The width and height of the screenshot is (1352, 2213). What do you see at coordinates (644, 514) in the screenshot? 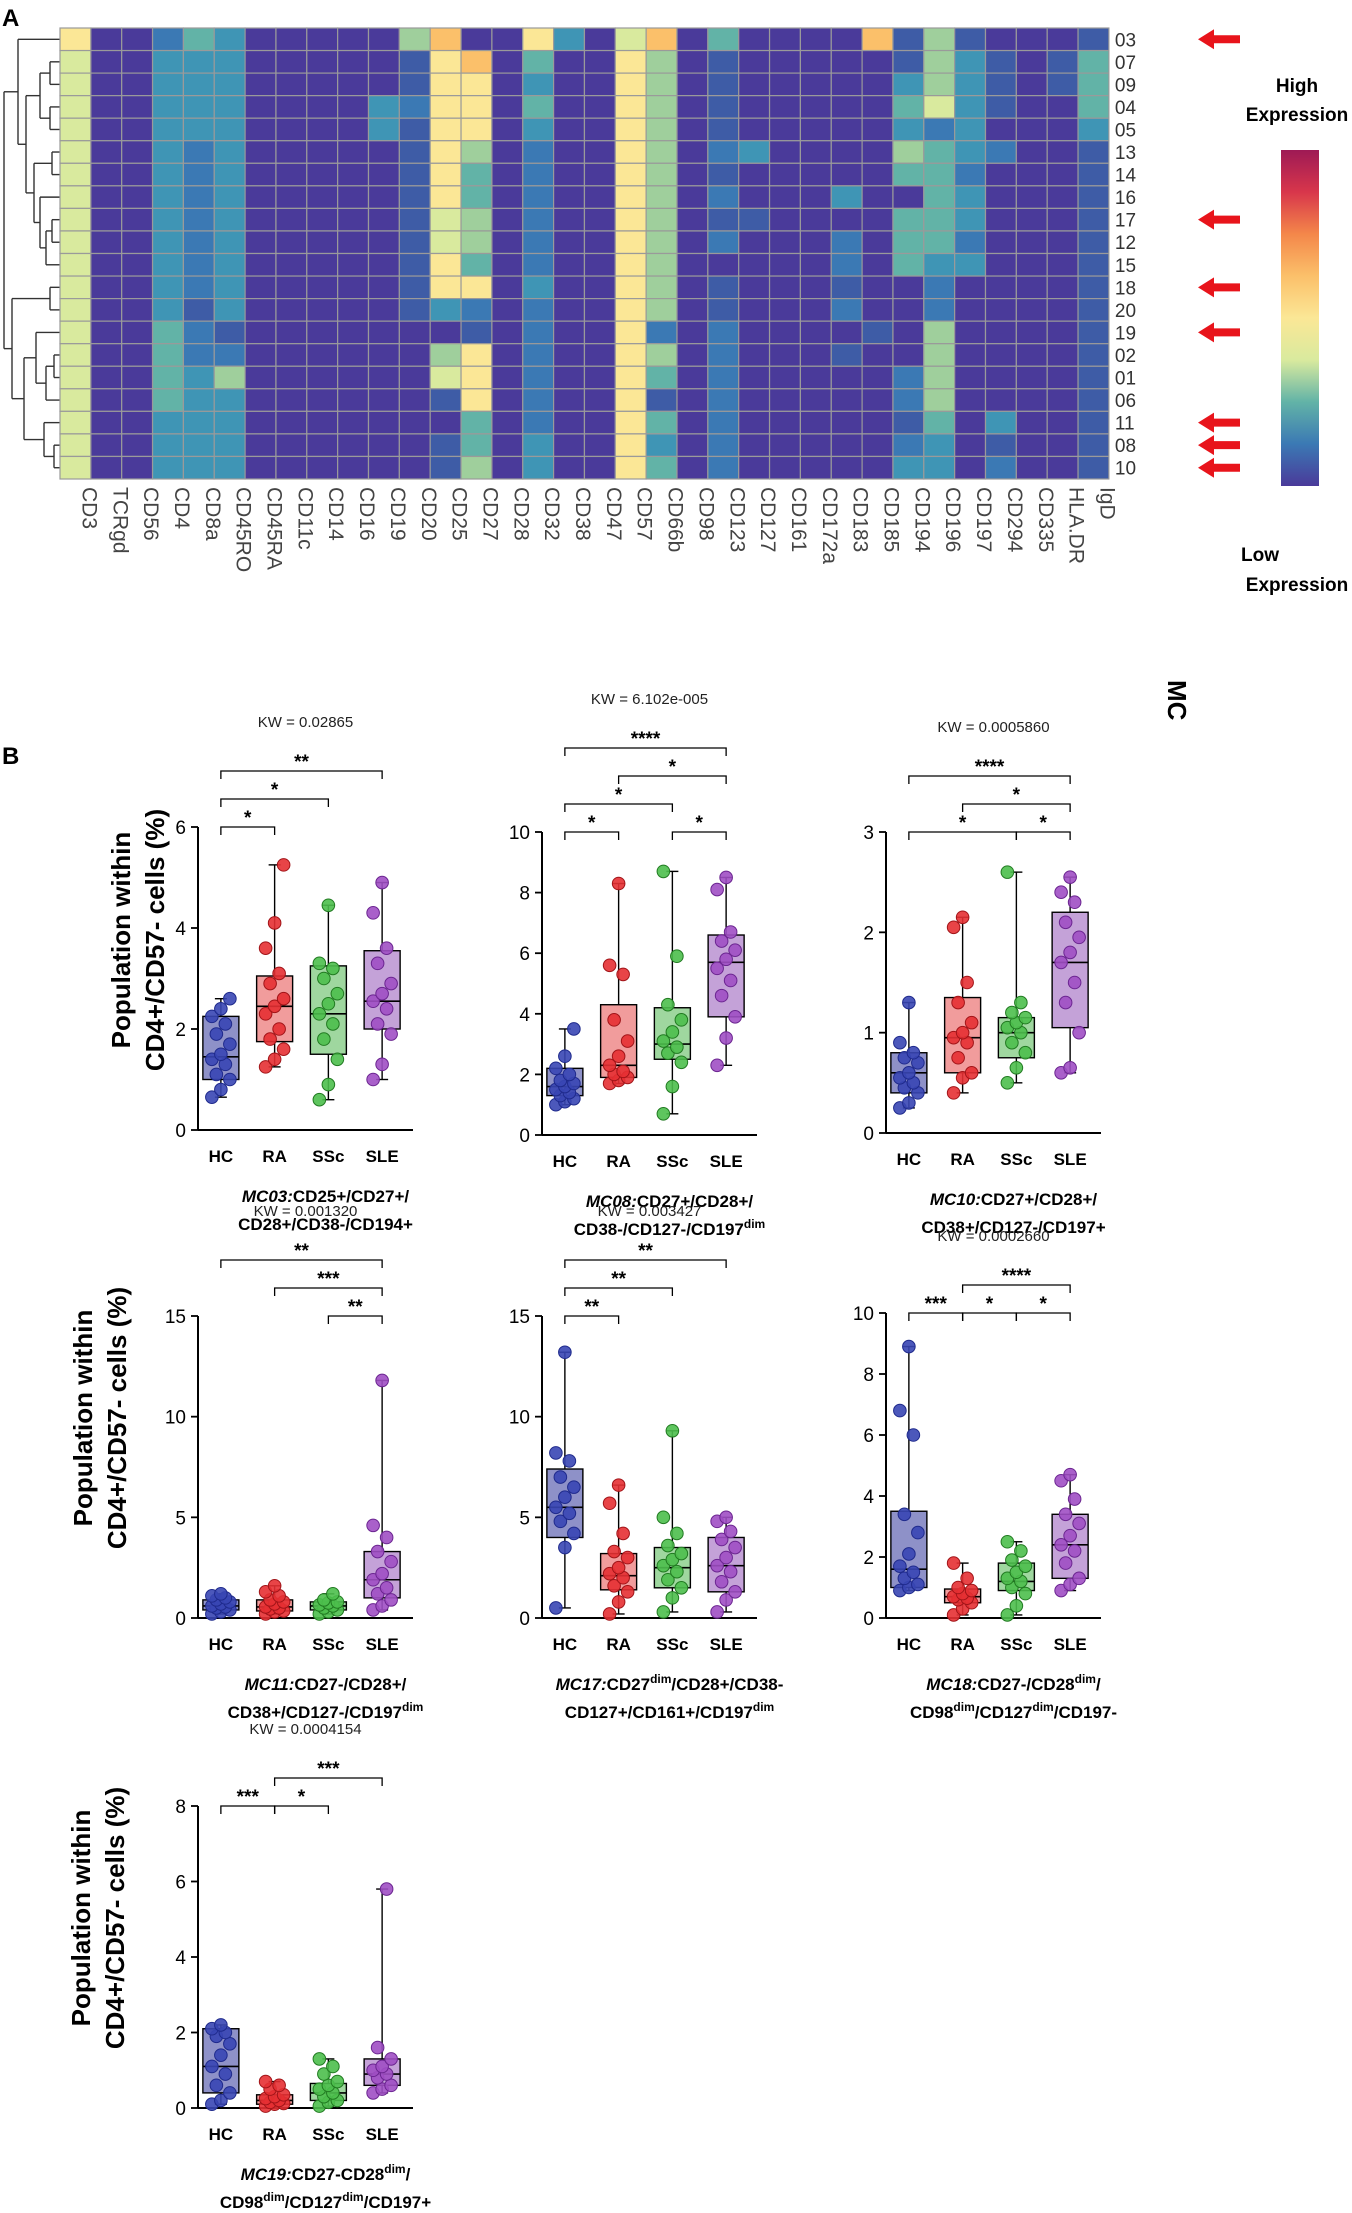
I see `marker-label: CD57` at bounding box center [644, 514].